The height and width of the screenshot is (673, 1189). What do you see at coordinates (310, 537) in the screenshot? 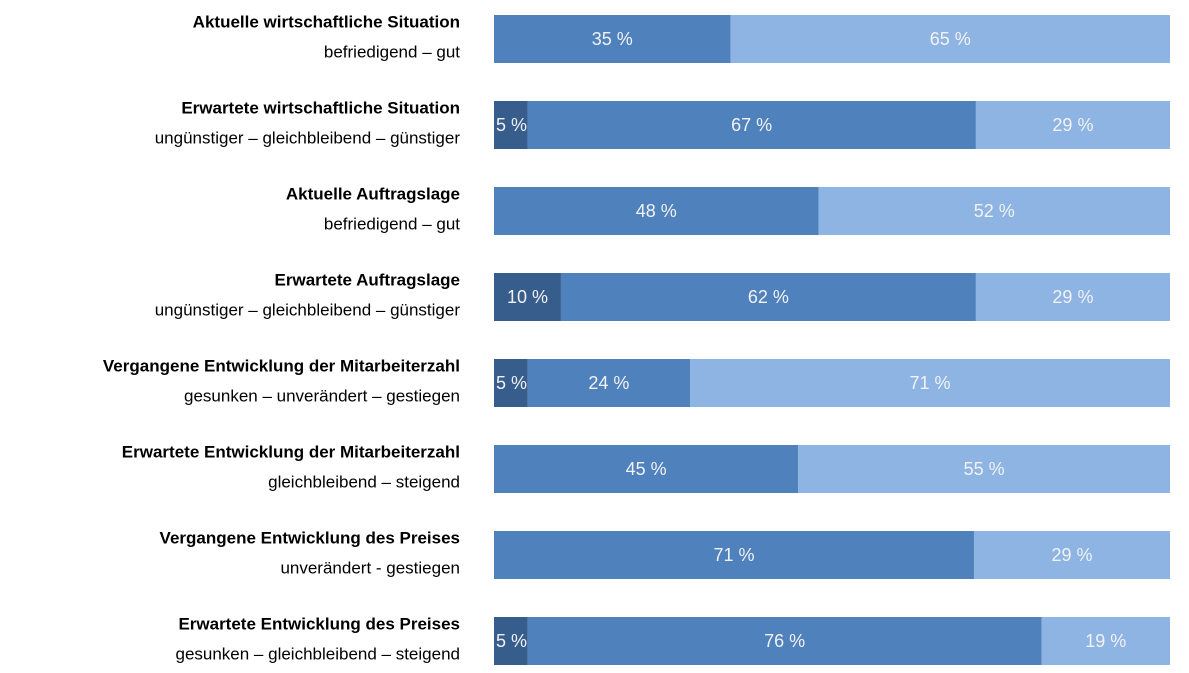
I see `row-label: Vergangene Entwicklung des Preises` at bounding box center [310, 537].